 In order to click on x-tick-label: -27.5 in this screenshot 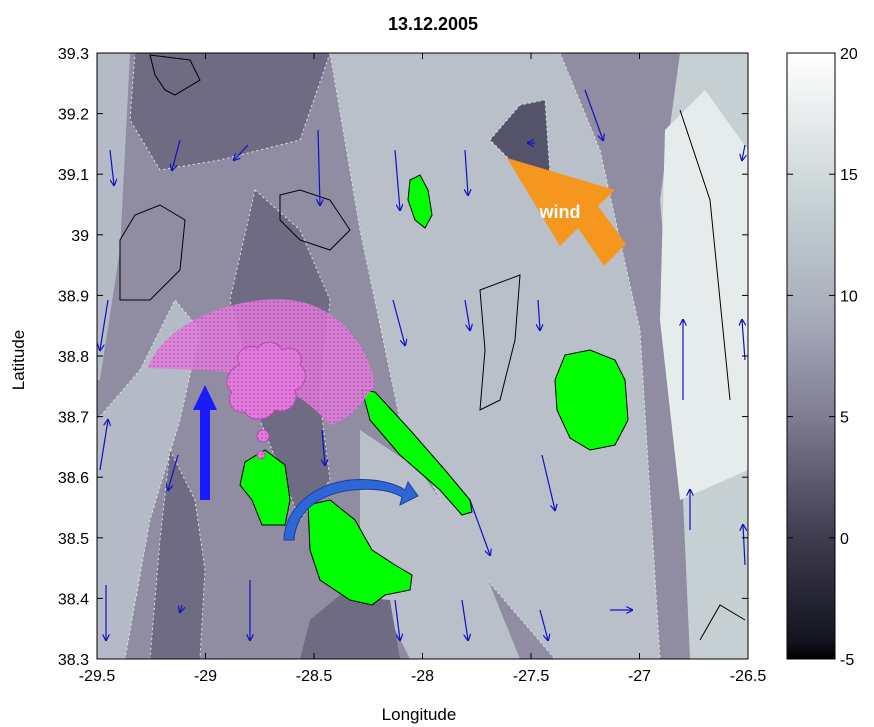, I will do `click(531, 676)`.